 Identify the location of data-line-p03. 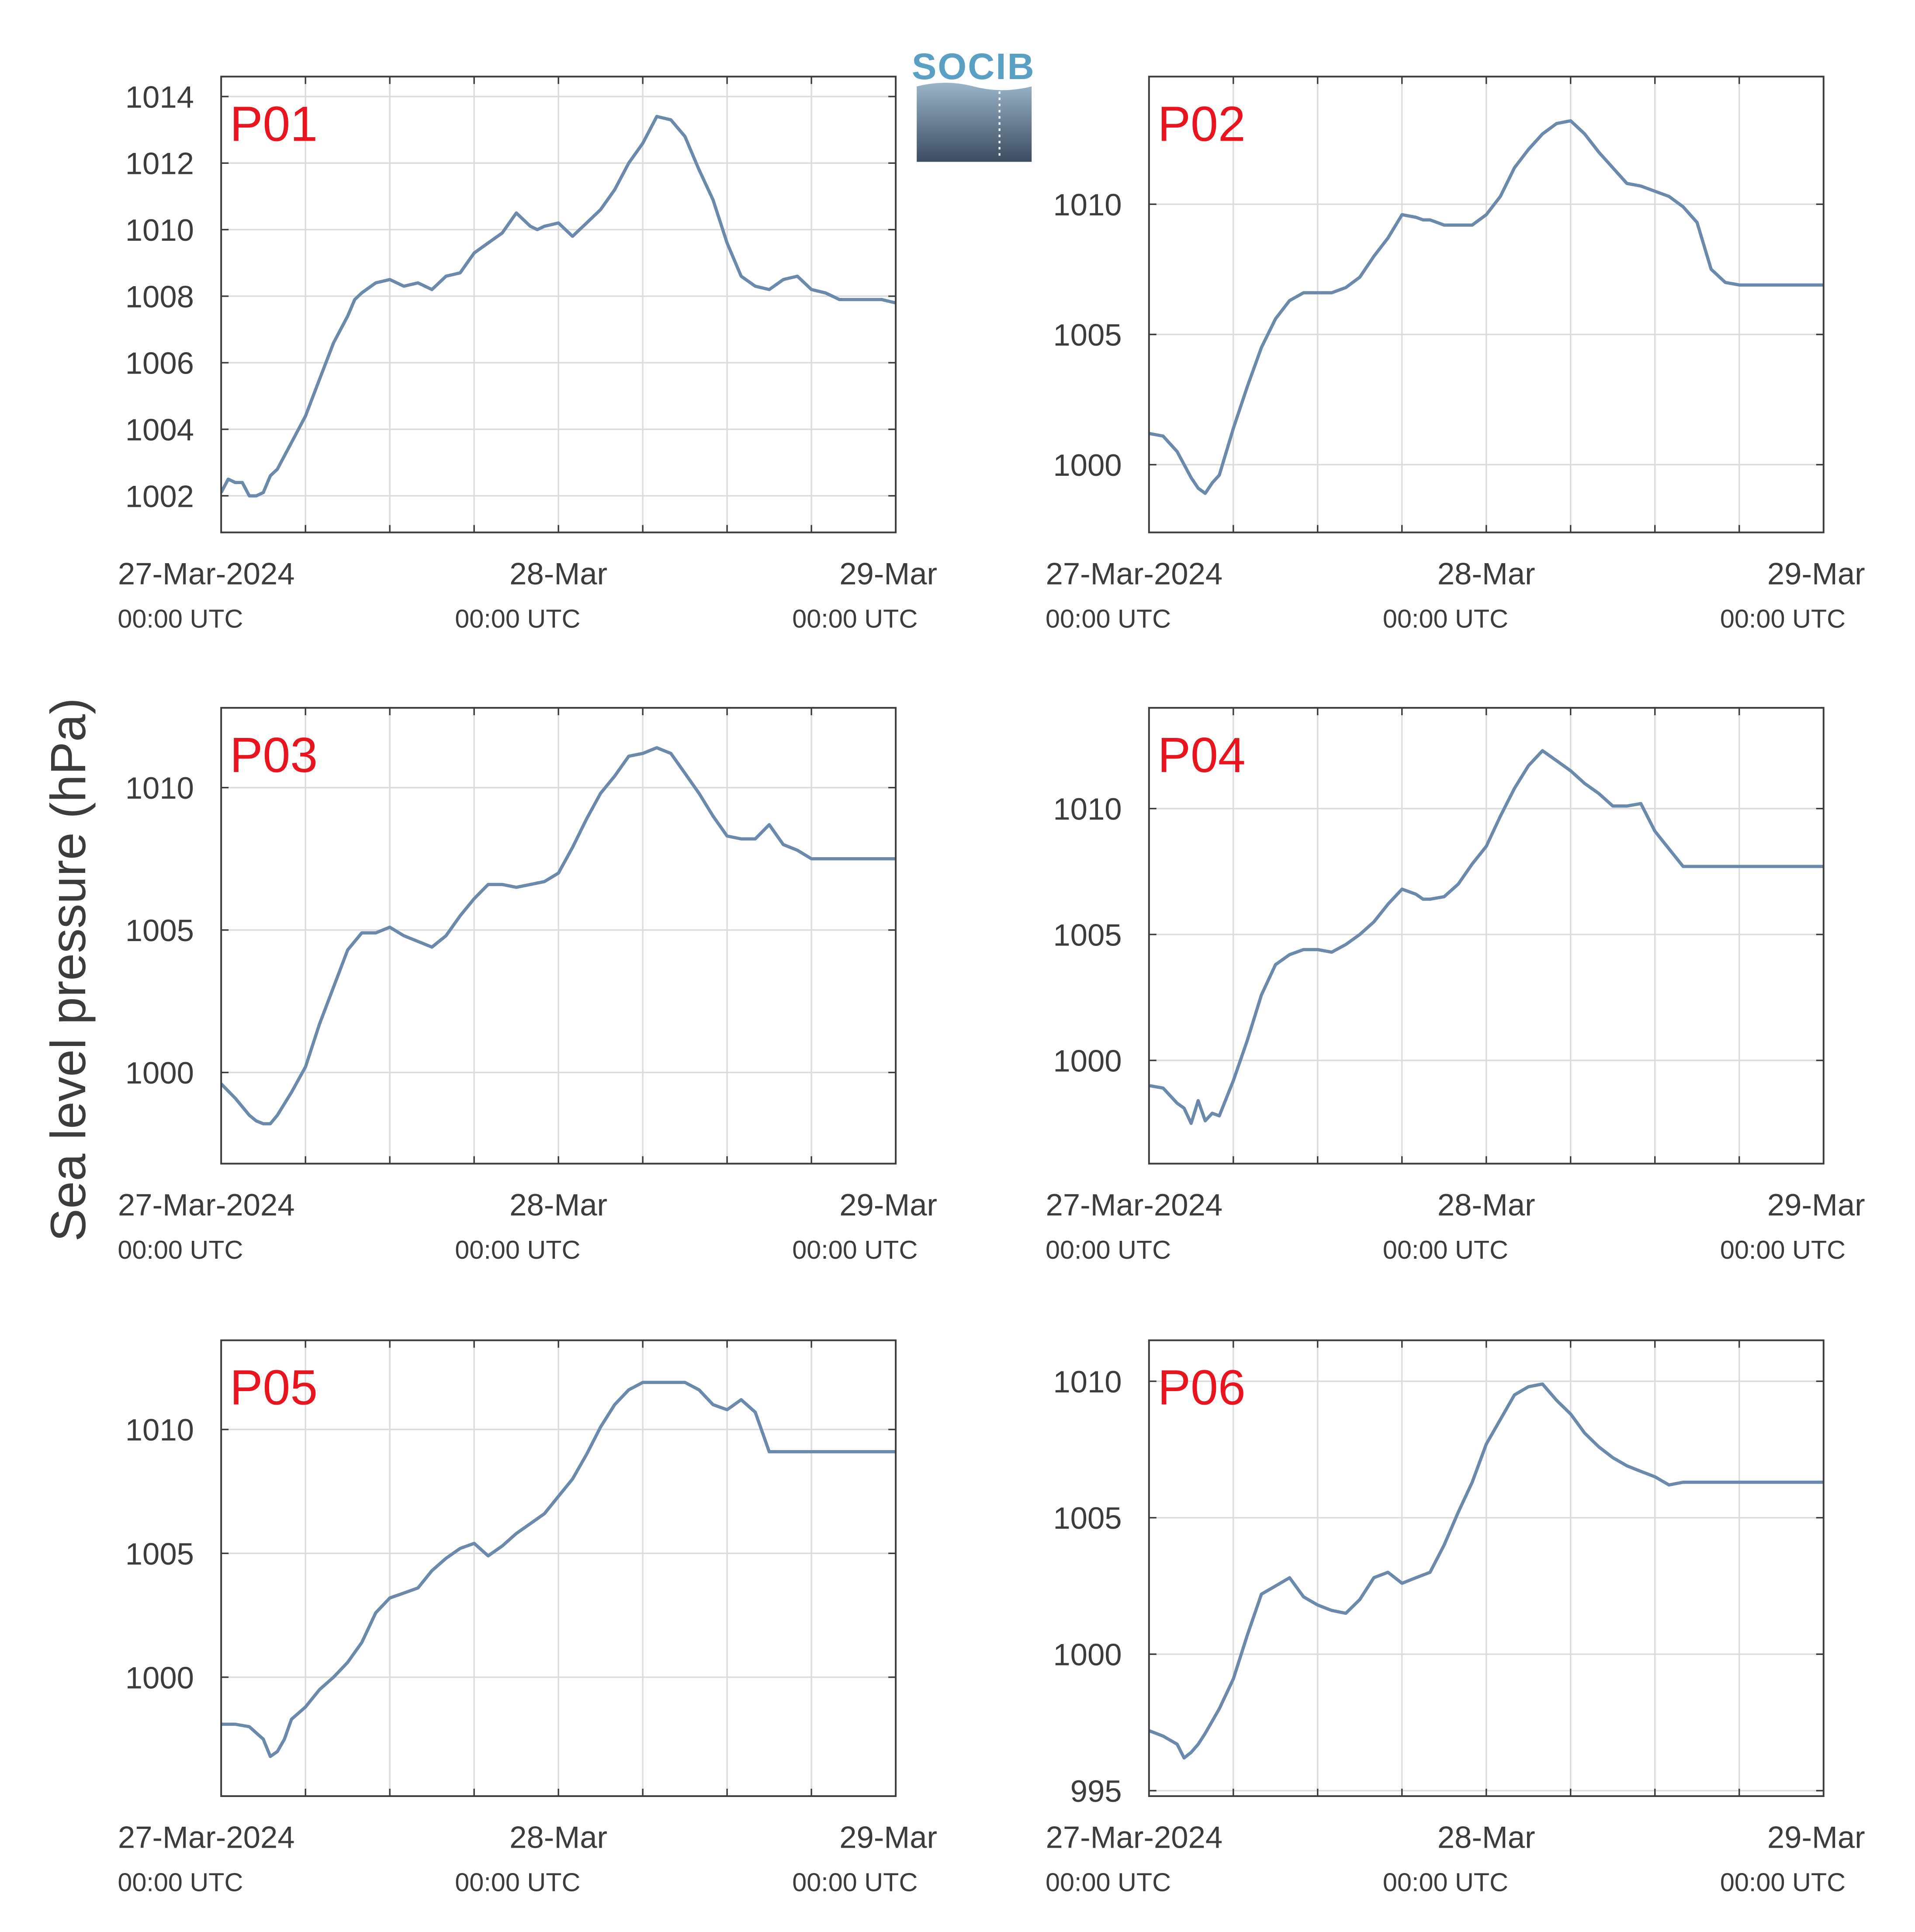
(558, 935).